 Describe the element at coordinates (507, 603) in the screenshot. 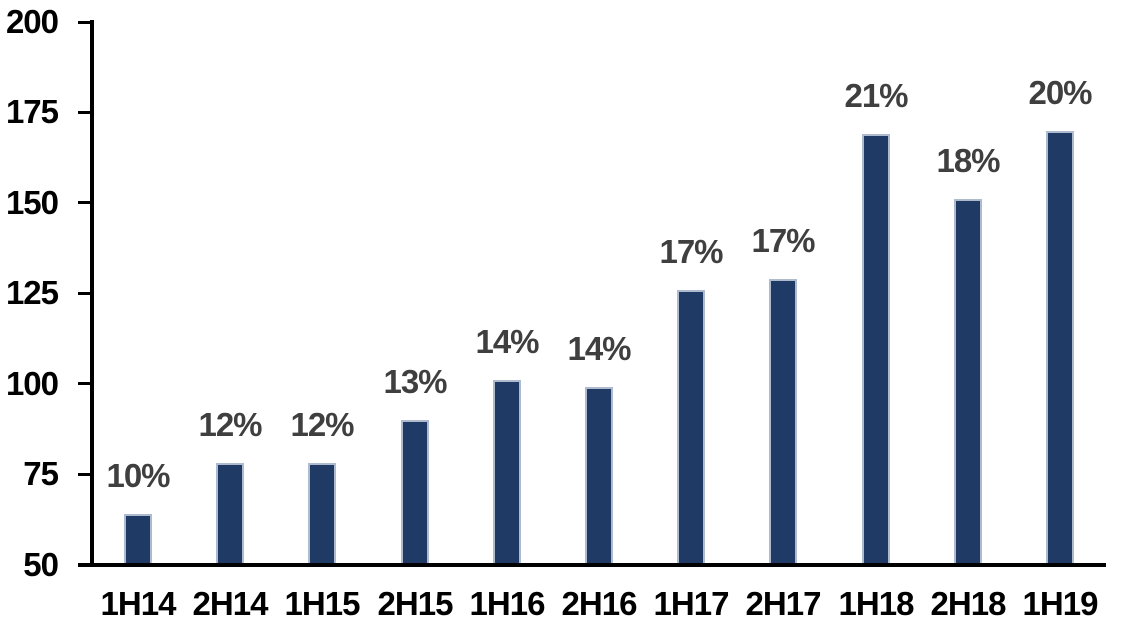

I see `x-axis-category-label: 1H16` at that location.